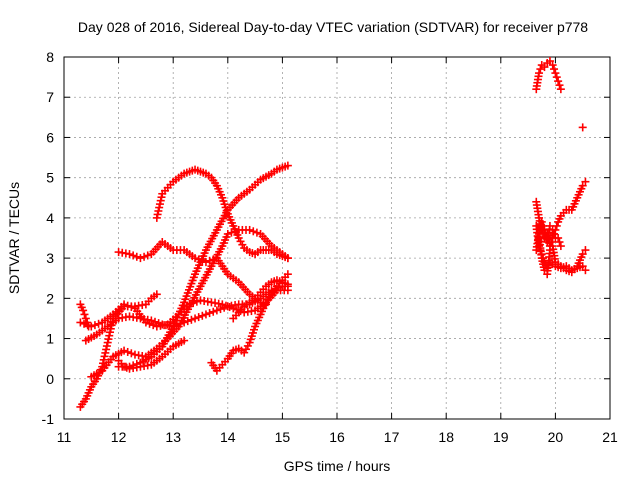  What do you see at coordinates (283, 437) in the screenshot?
I see `x-tick-label: 15` at bounding box center [283, 437].